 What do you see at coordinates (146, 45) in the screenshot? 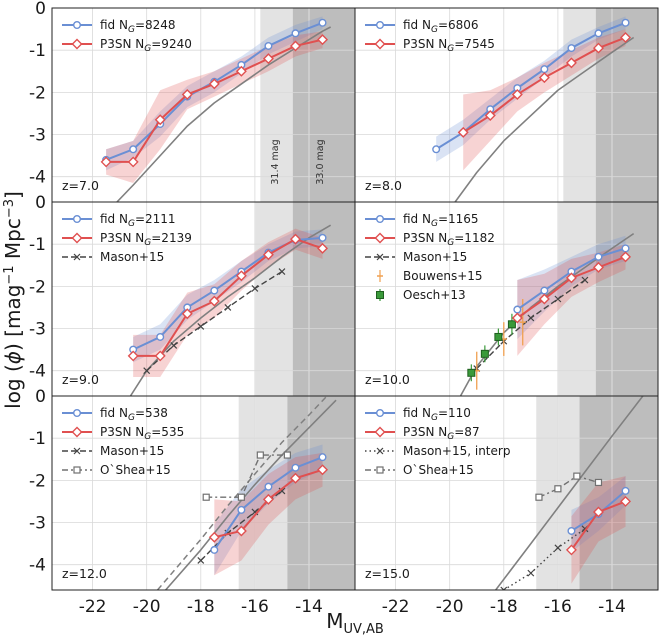
I see `legend-label: P3SN NG=9240` at bounding box center [146, 45].